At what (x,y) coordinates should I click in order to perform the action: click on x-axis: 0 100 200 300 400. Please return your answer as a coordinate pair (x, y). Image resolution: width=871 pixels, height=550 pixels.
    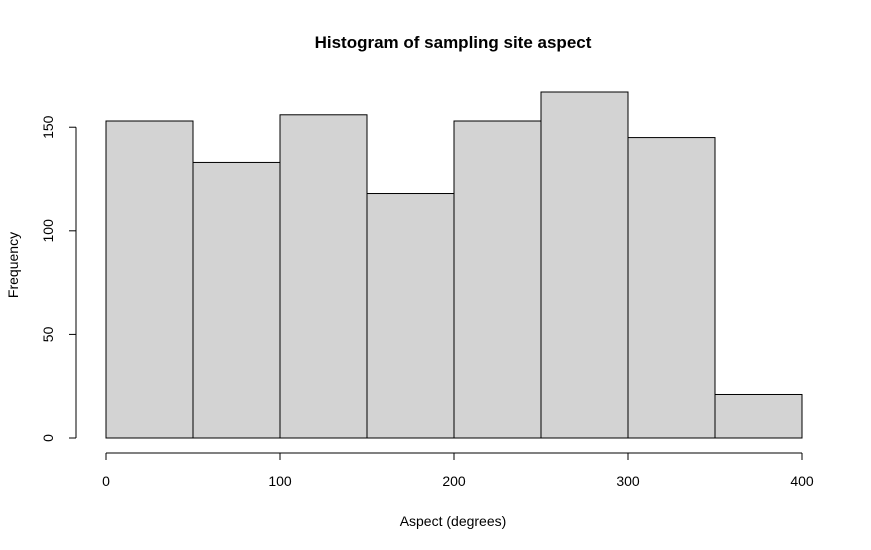
    Looking at the image, I should click on (458, 470).